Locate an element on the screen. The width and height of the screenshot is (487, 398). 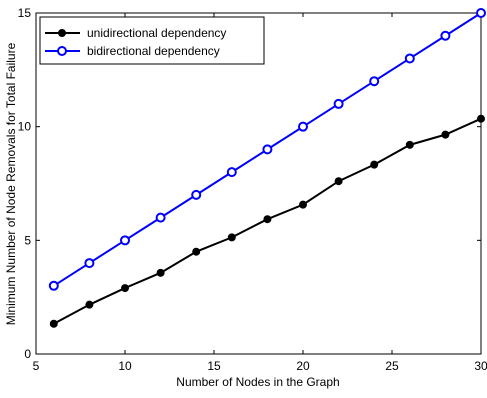
legend-box is located at coordinates (152, 40).